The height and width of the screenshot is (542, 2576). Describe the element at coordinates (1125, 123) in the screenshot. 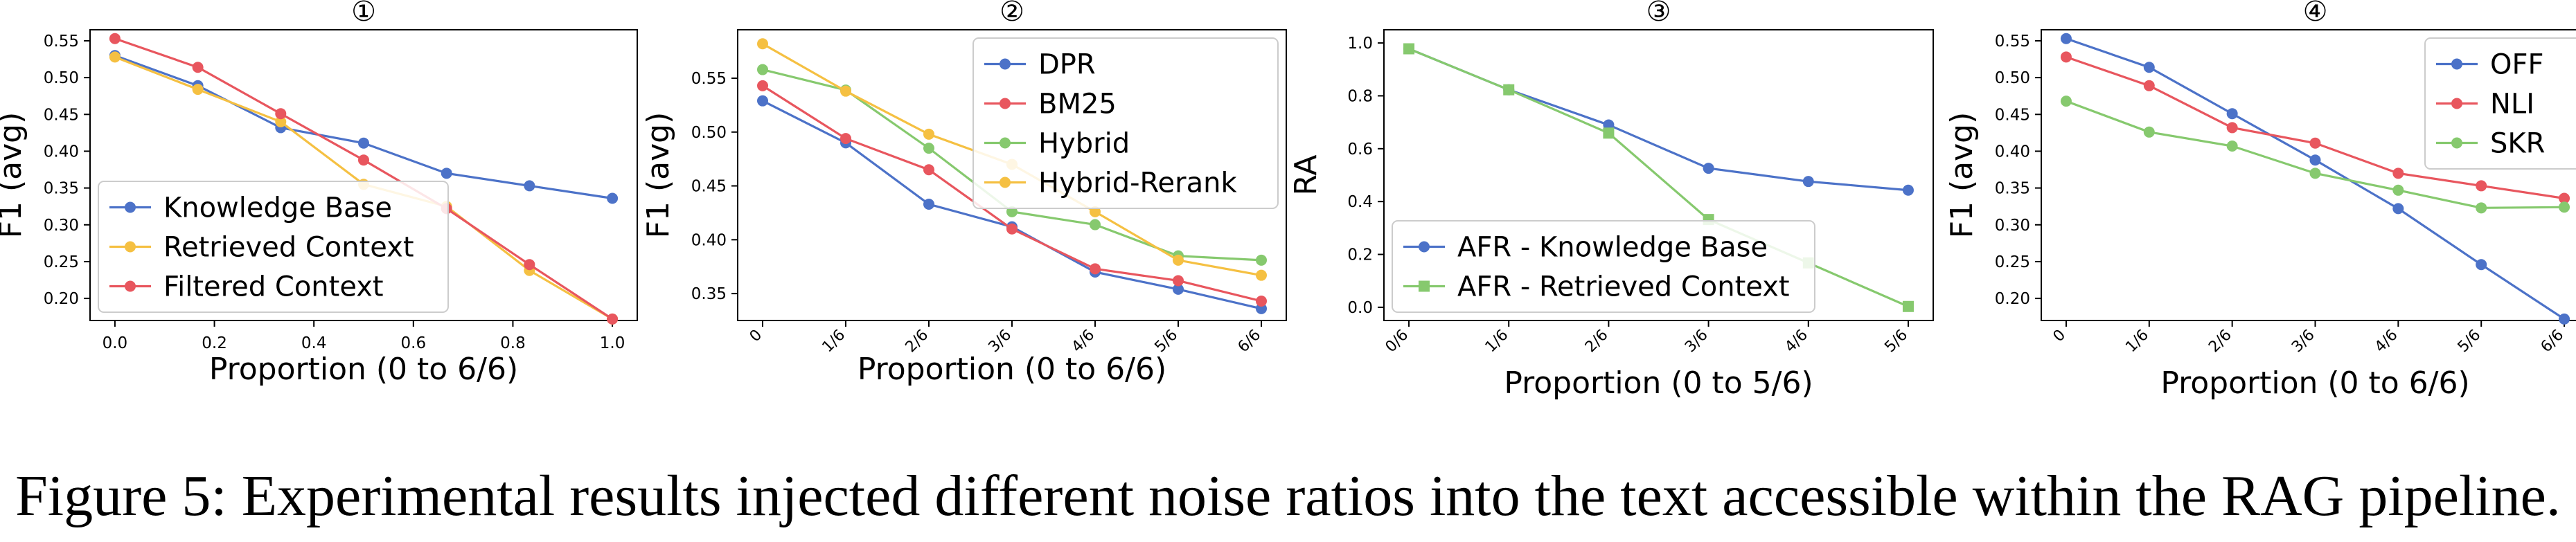

I see `legend: DPR BM25 Hybrid Hybrid-Rerank` at that location.